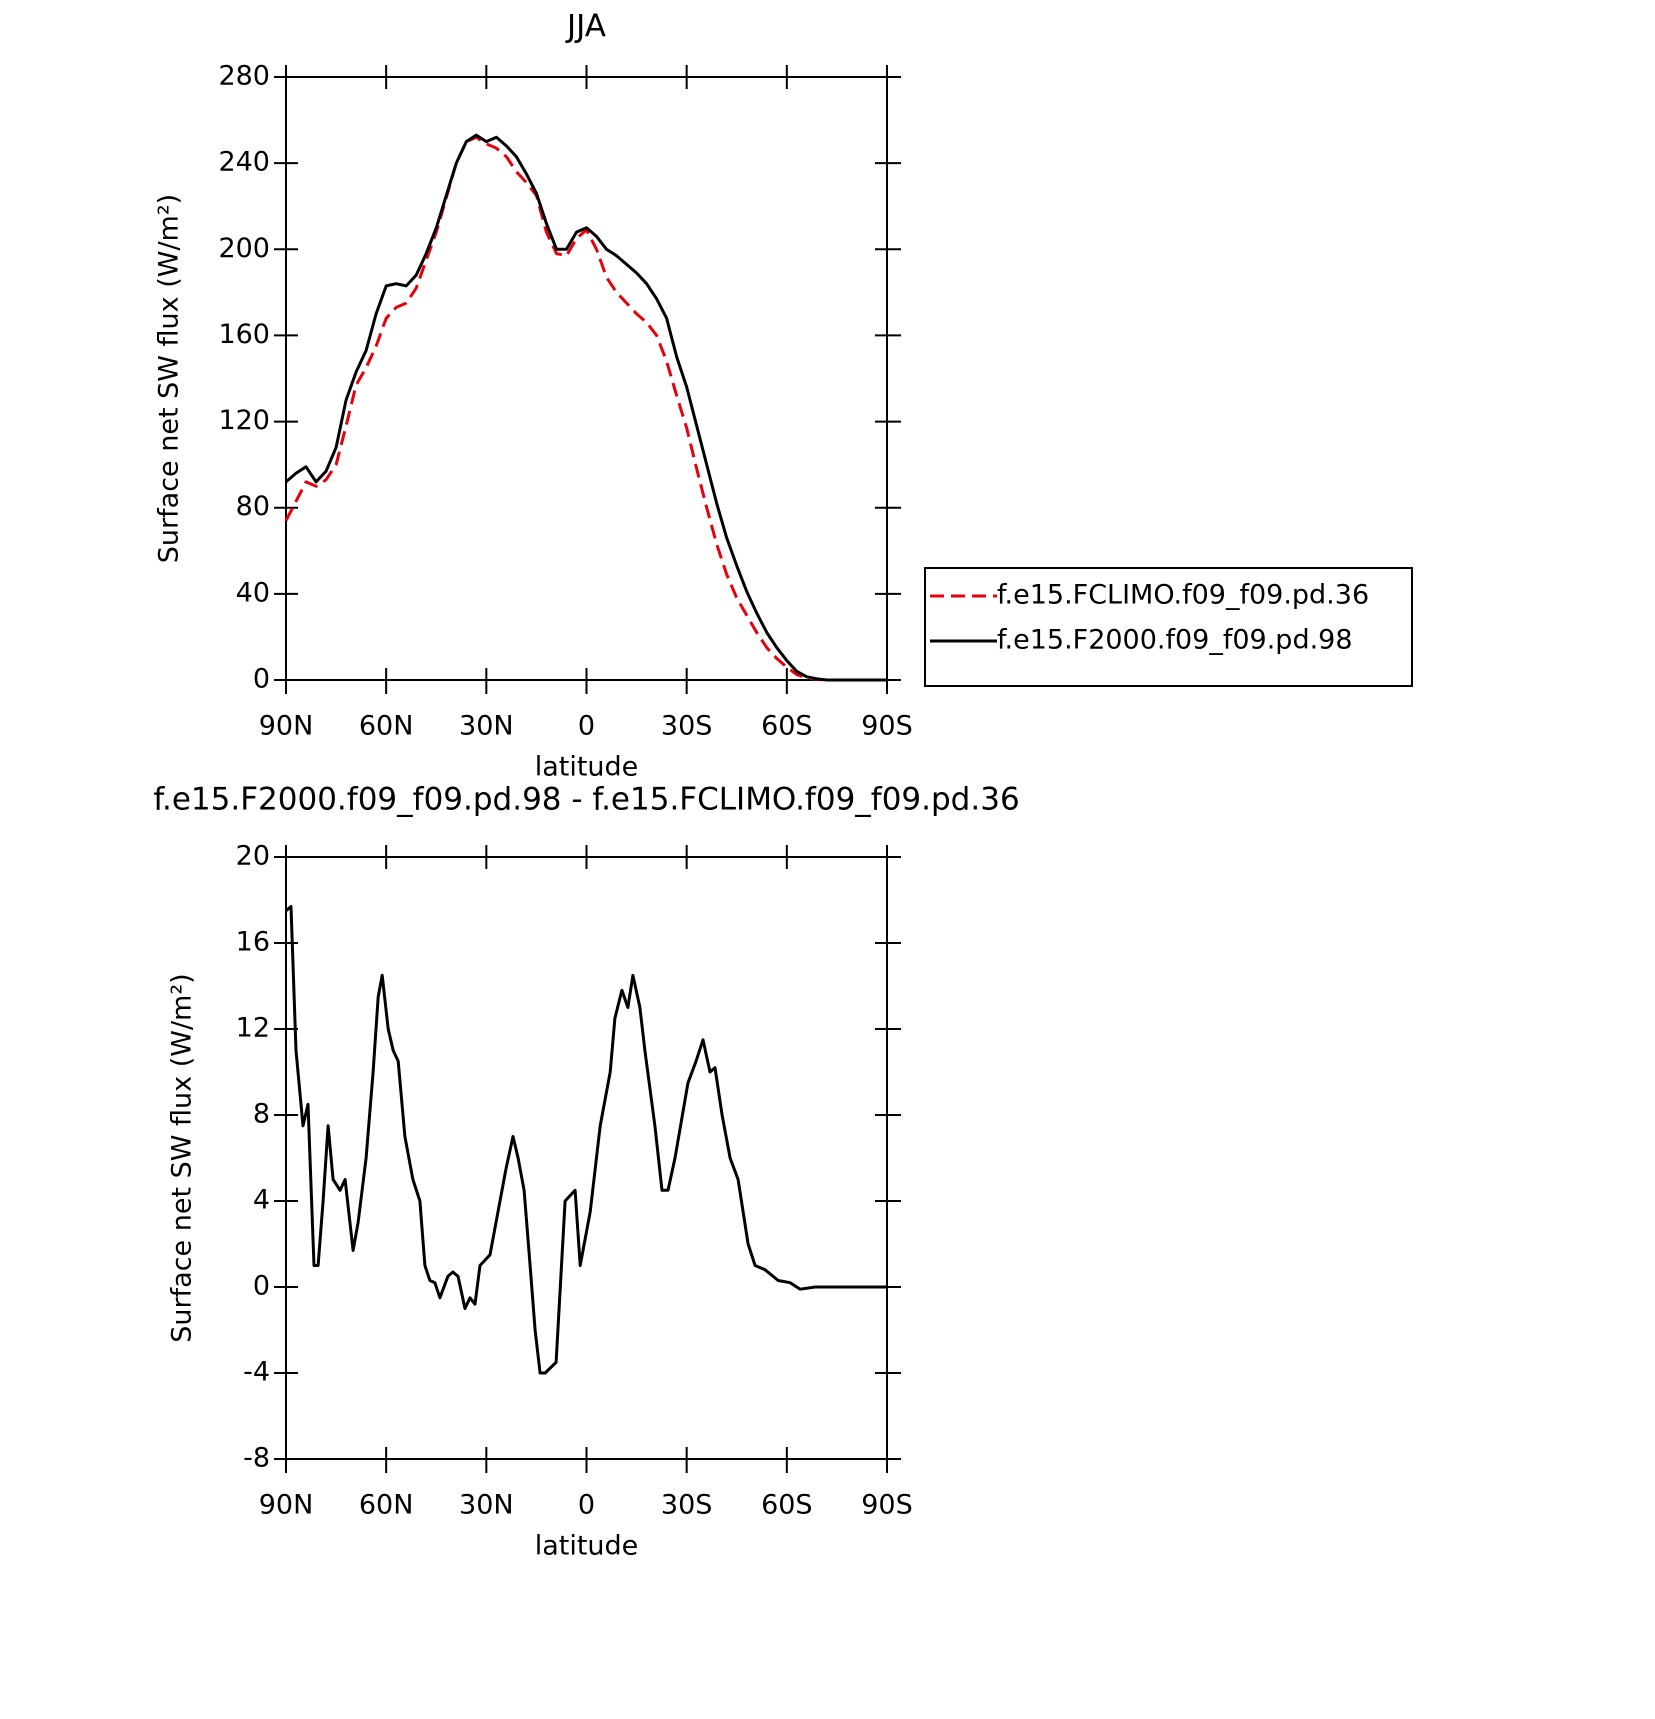 Image resolution: width=1655 pixels, height=1719 pixels. What do you see at coordinates (253, 1028) in the screenshot?
I see `y-tick-label: 12` at bounding box center [253, 1028].